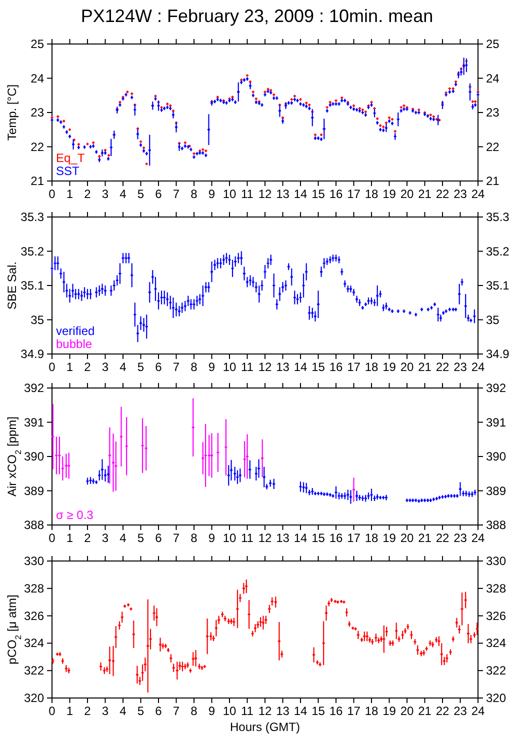  Describe the element at coordinates (71, 158) in the screenshot. I see `series-label: Eq_T` at that location.